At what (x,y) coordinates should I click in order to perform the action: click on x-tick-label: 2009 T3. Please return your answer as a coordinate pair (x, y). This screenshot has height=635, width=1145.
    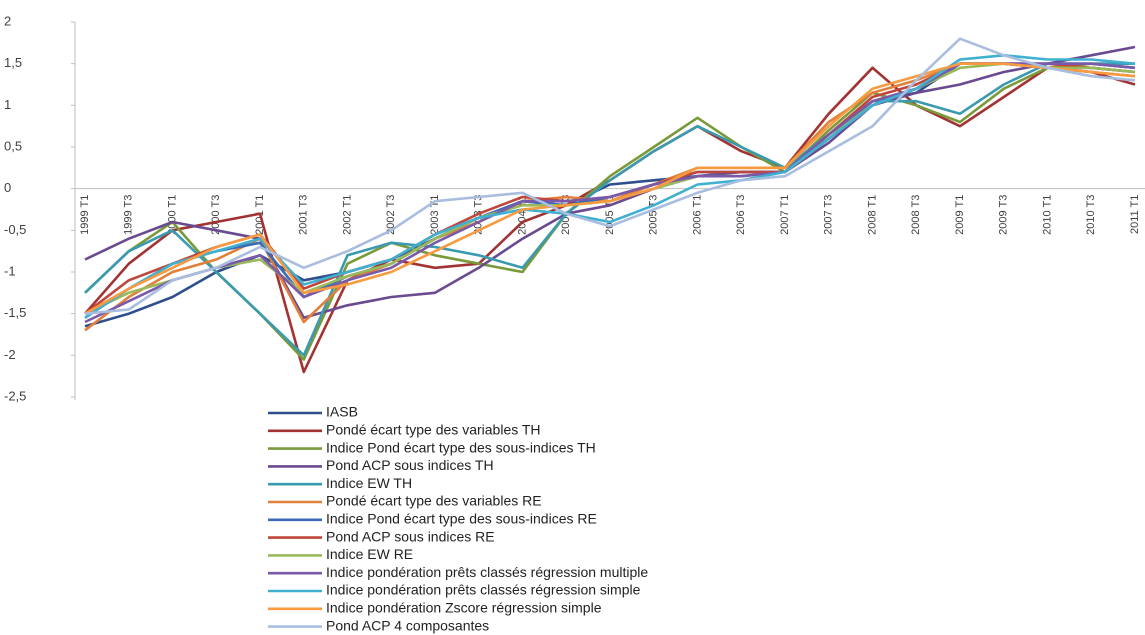
    Looking at the image, I should click on (1004, 215).